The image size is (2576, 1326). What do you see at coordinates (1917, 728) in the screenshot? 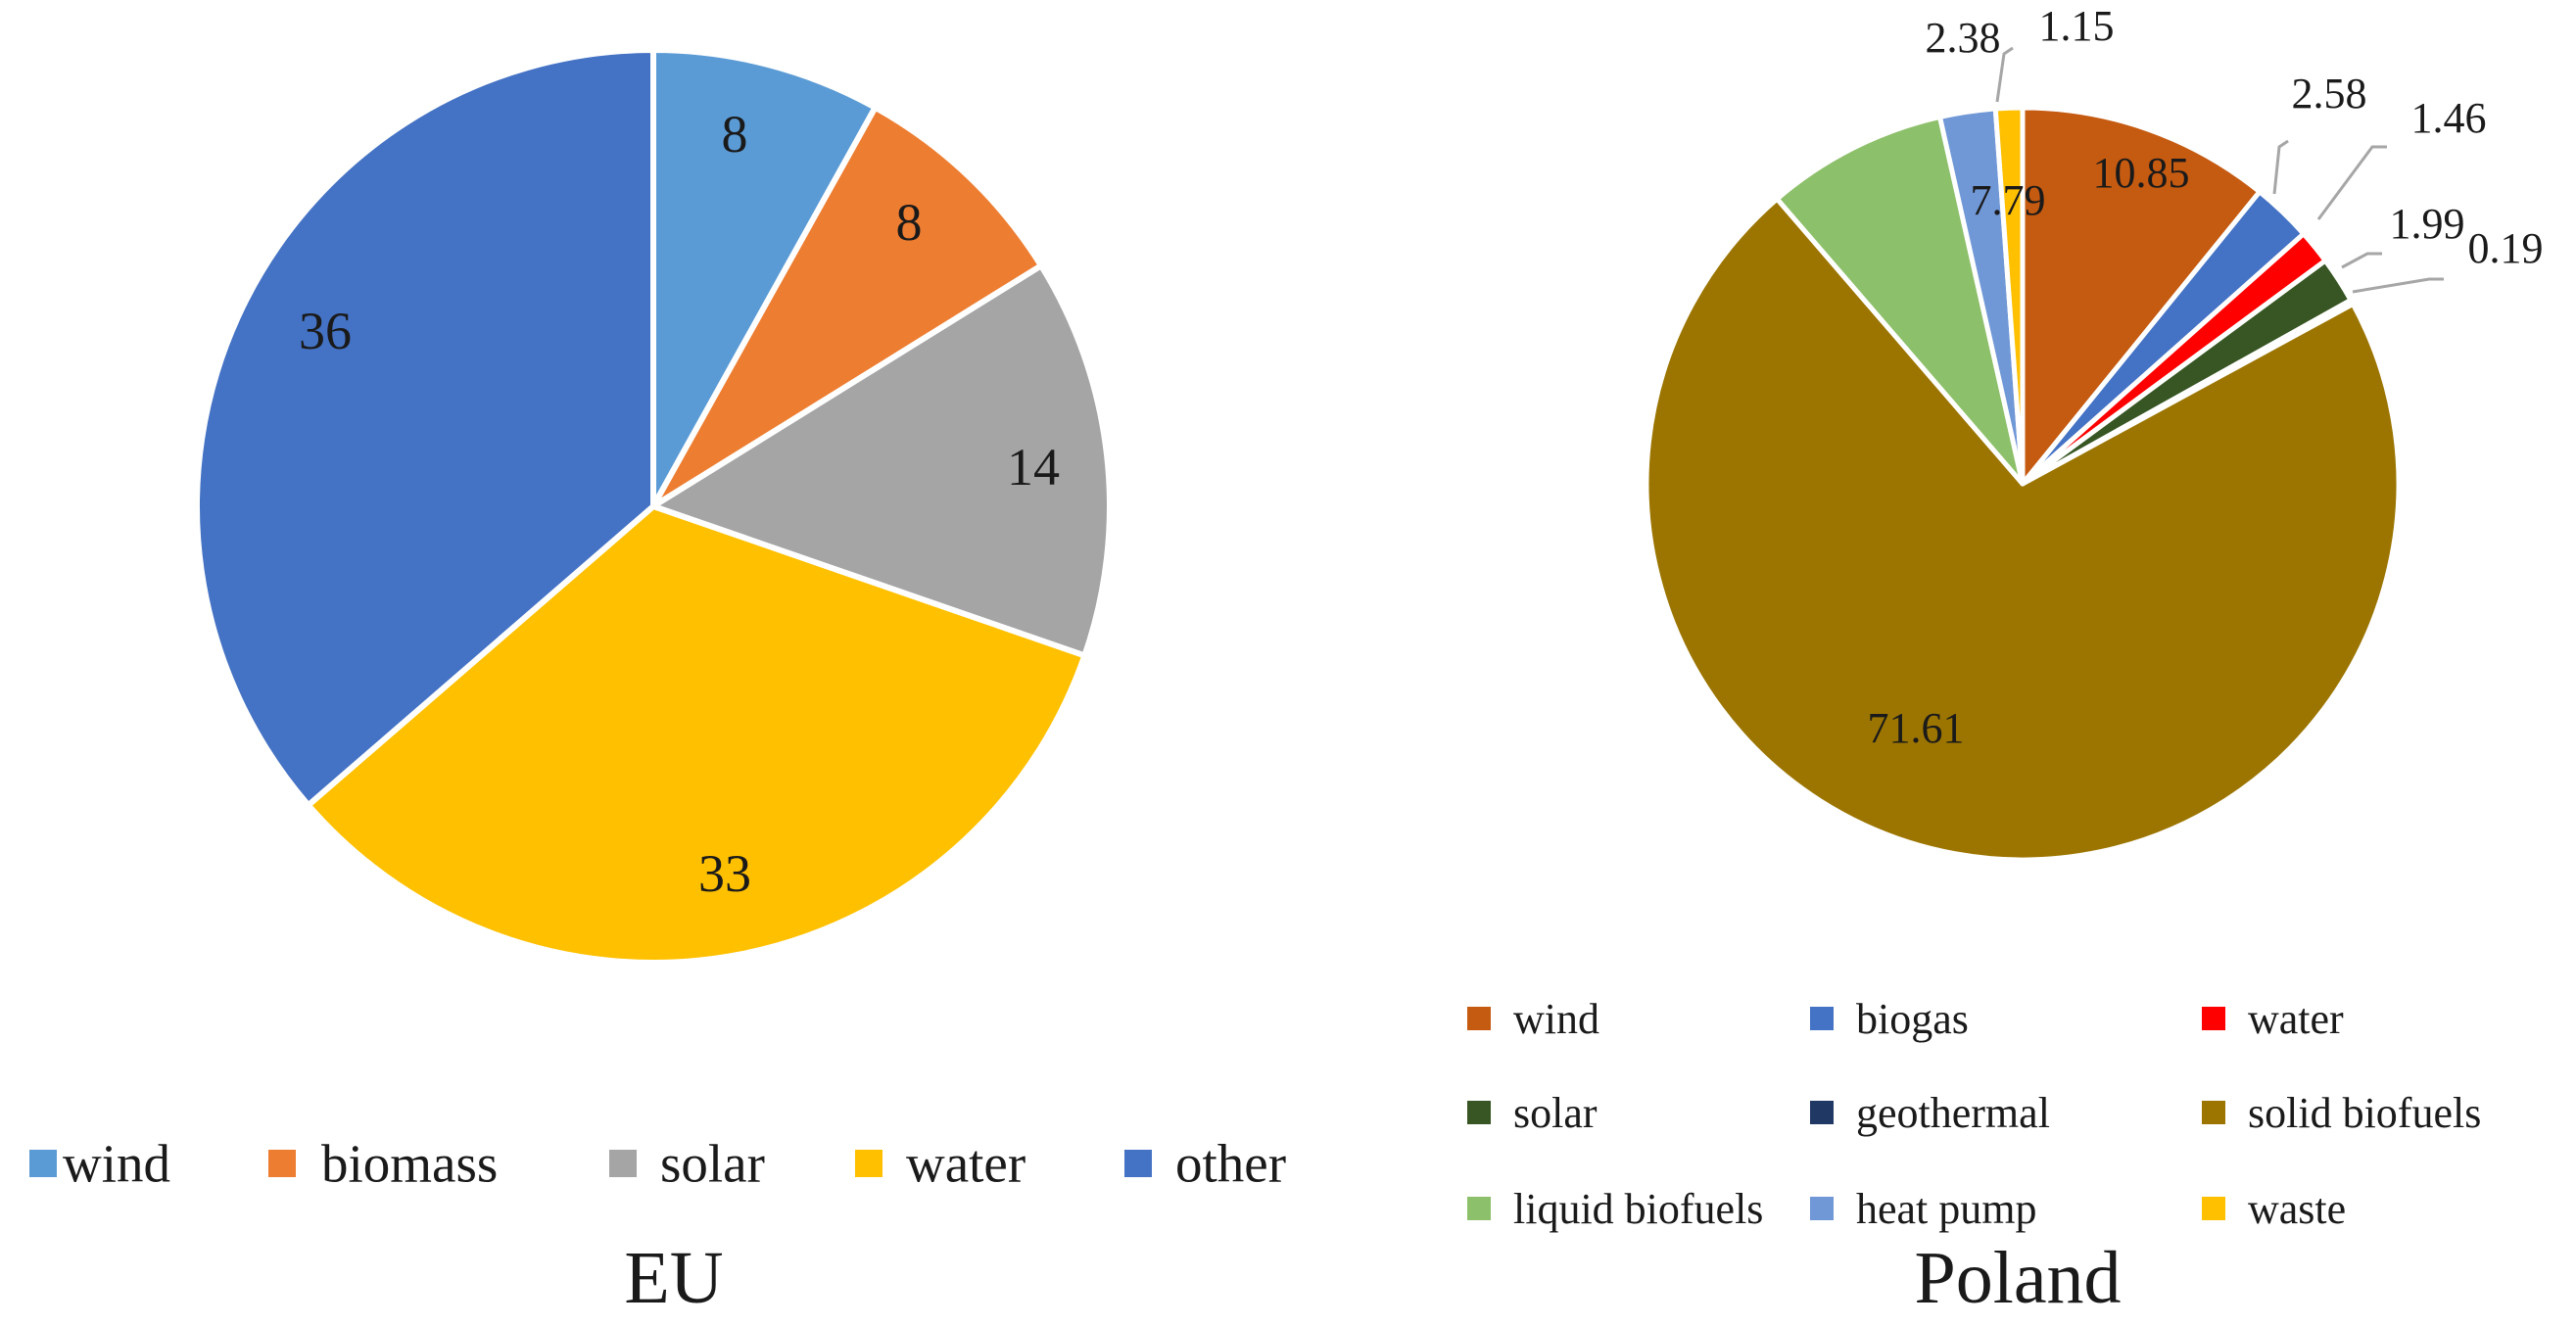
I see `poland-data-label-solid-biofuels: 71.61` at bounding box center [1917, 728].